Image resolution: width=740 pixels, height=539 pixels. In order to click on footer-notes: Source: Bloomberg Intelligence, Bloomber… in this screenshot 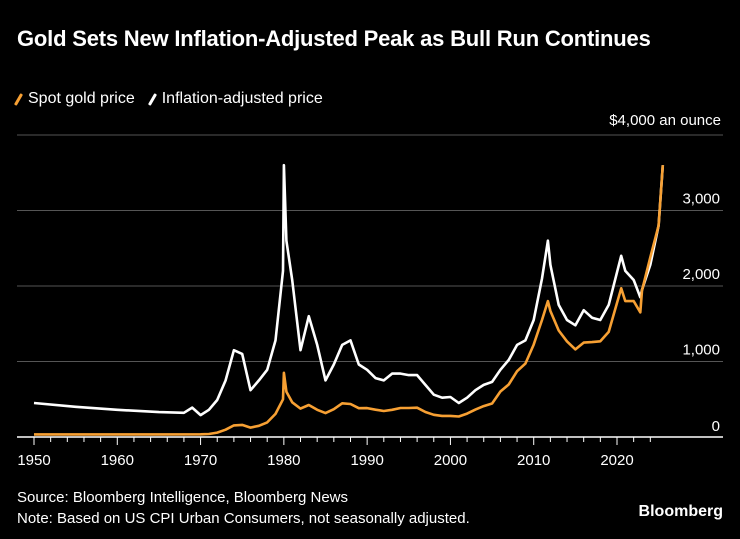, I will do `click(243, 508)`.